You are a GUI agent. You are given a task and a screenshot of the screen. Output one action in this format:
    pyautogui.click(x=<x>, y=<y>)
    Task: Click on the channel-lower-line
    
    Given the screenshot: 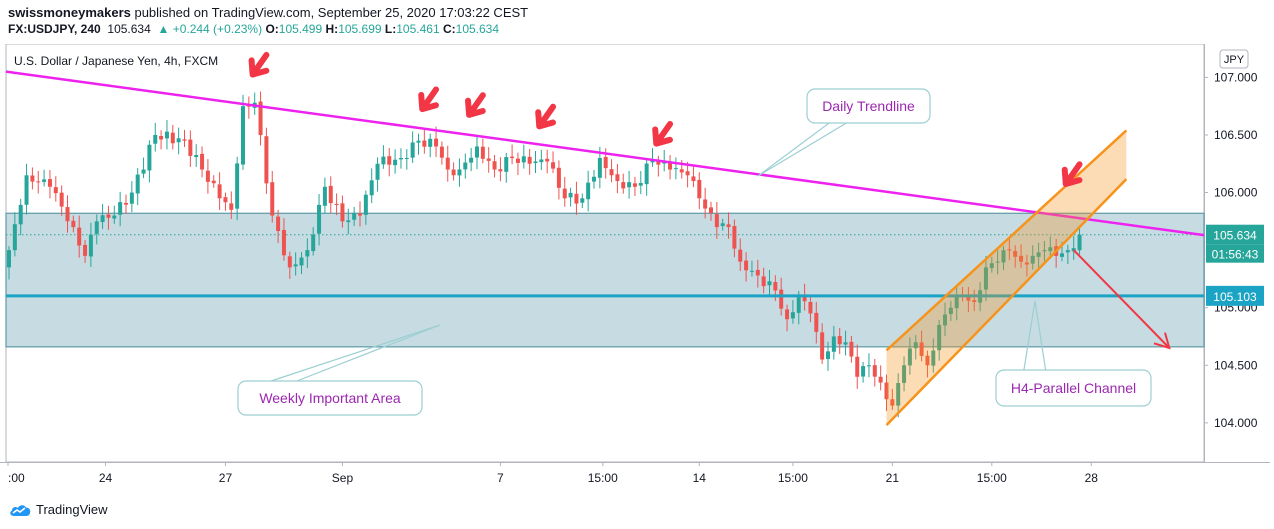 What is the action you would take?
    pyautogui.click(x=1006, y=302)
    